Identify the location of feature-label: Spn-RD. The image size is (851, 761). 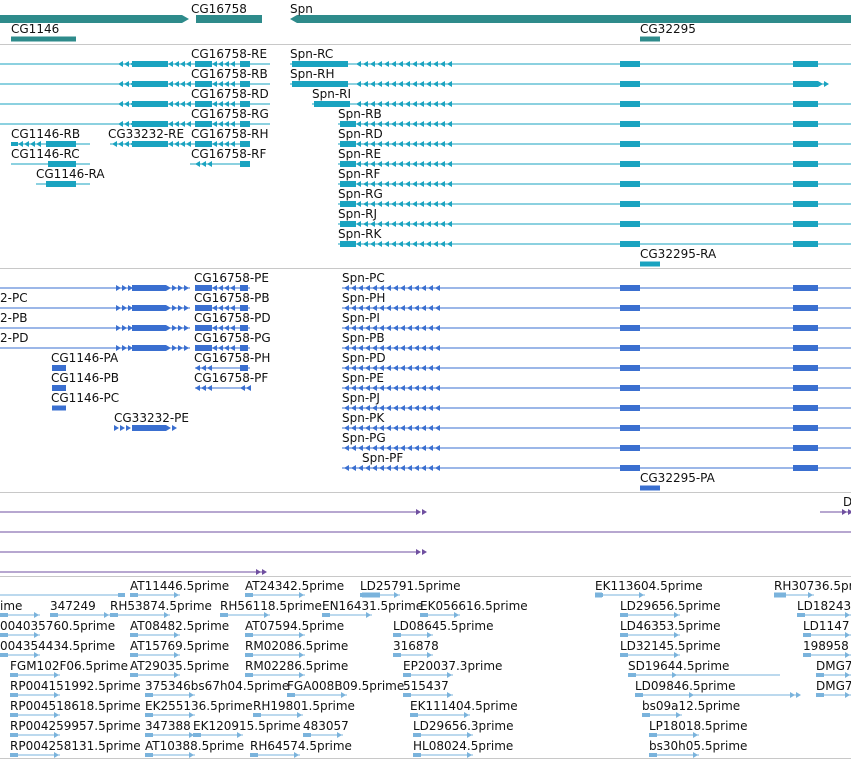
(360, 134).